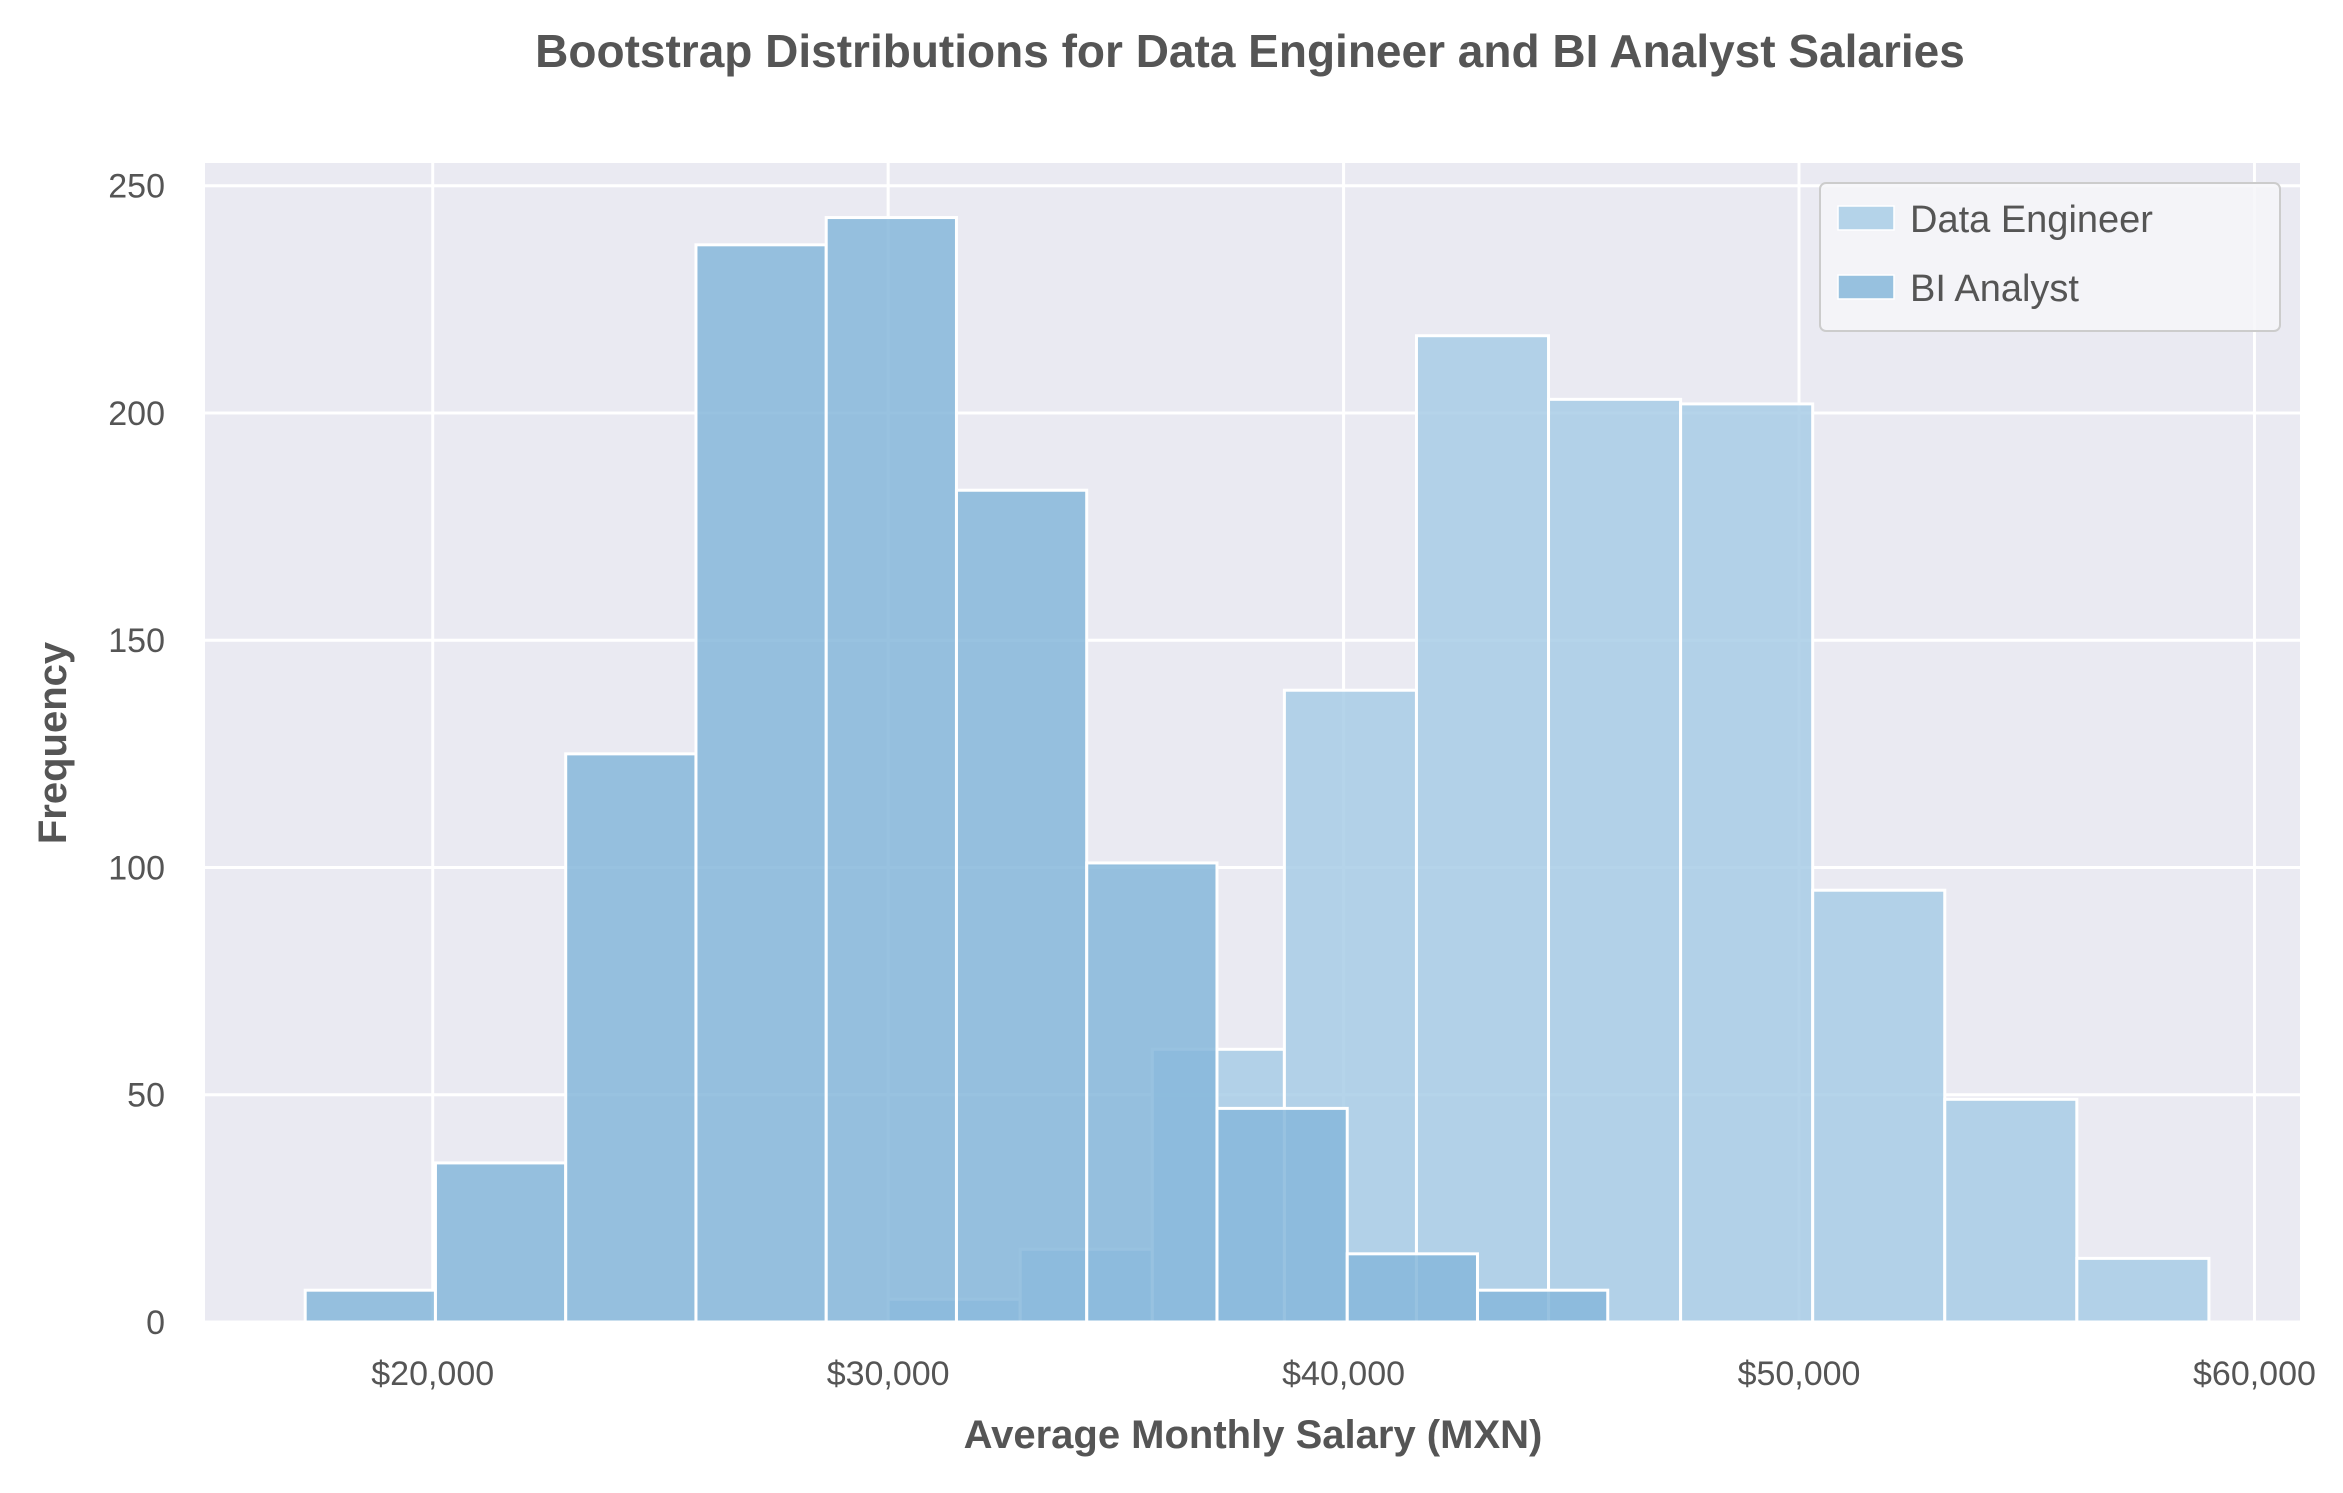 The height and width of the screenshot is (1493, 2343). I want to click on y-tick-label: 250, so click(136, 187).